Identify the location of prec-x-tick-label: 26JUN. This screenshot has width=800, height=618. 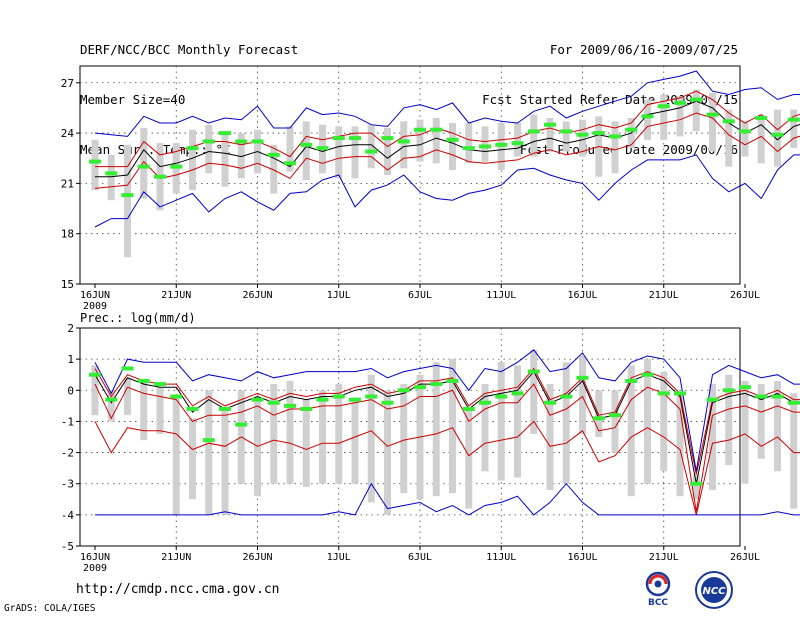
(257, 557).